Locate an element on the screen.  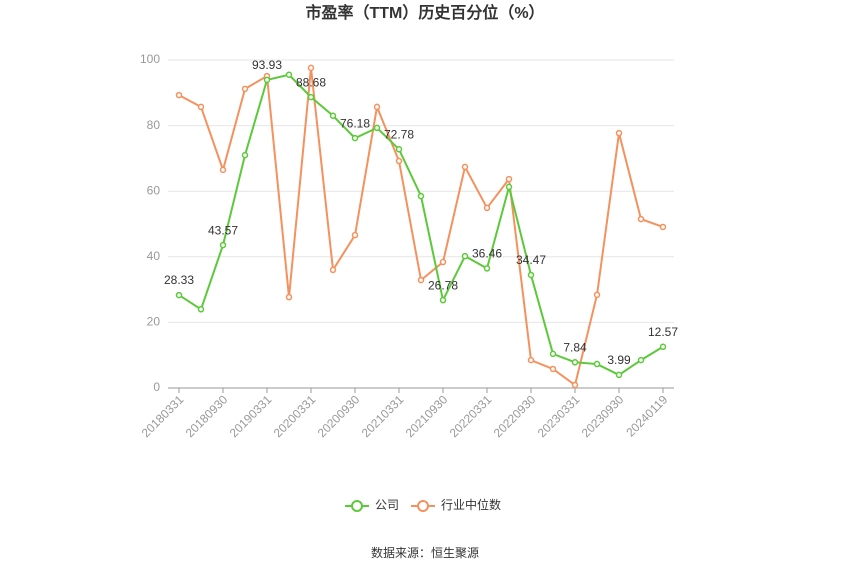
data-label: 26.78 is located at coordinates (443, 285).